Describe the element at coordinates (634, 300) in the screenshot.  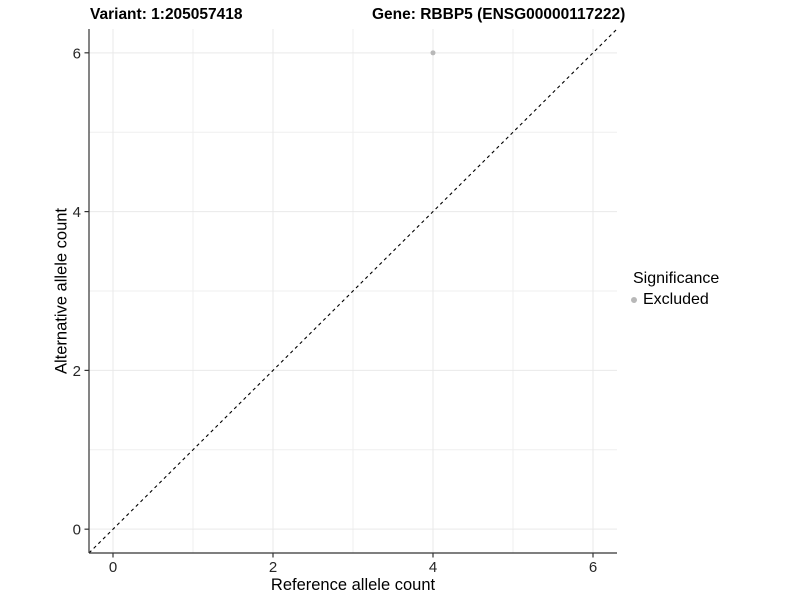
I see `excluded-point-swatch` at that location.